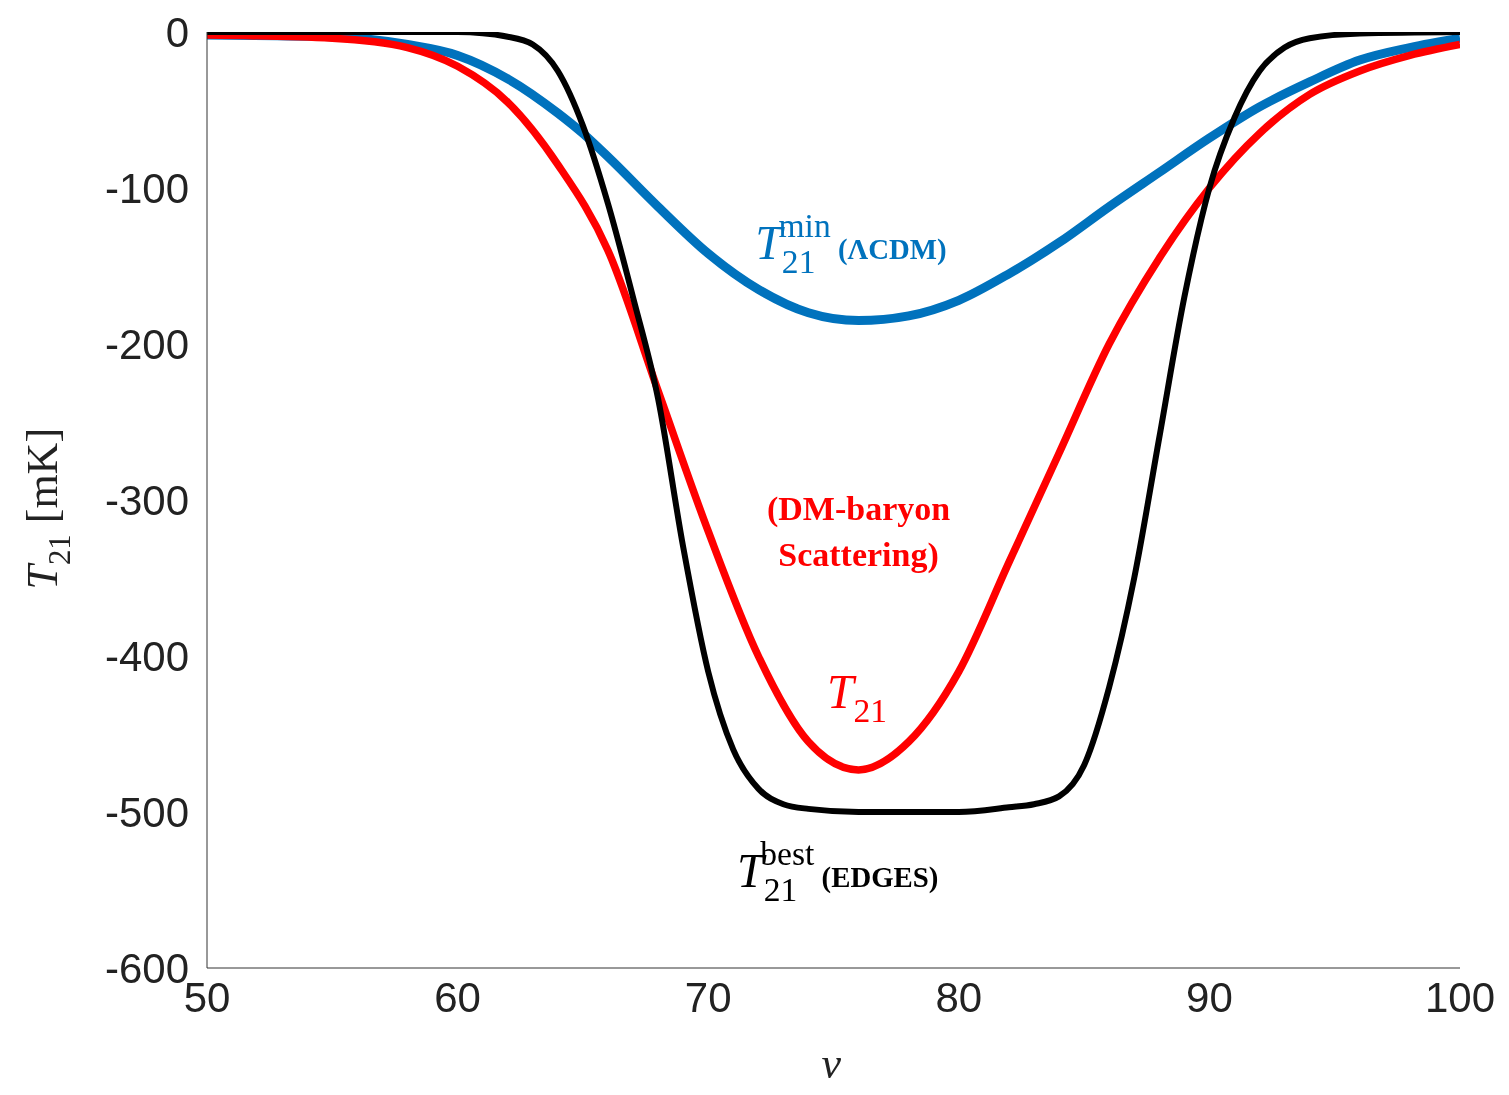 This screenshot has height=1095, width=1509. I want to click on x-tick-label: 70, so click(708, 997).